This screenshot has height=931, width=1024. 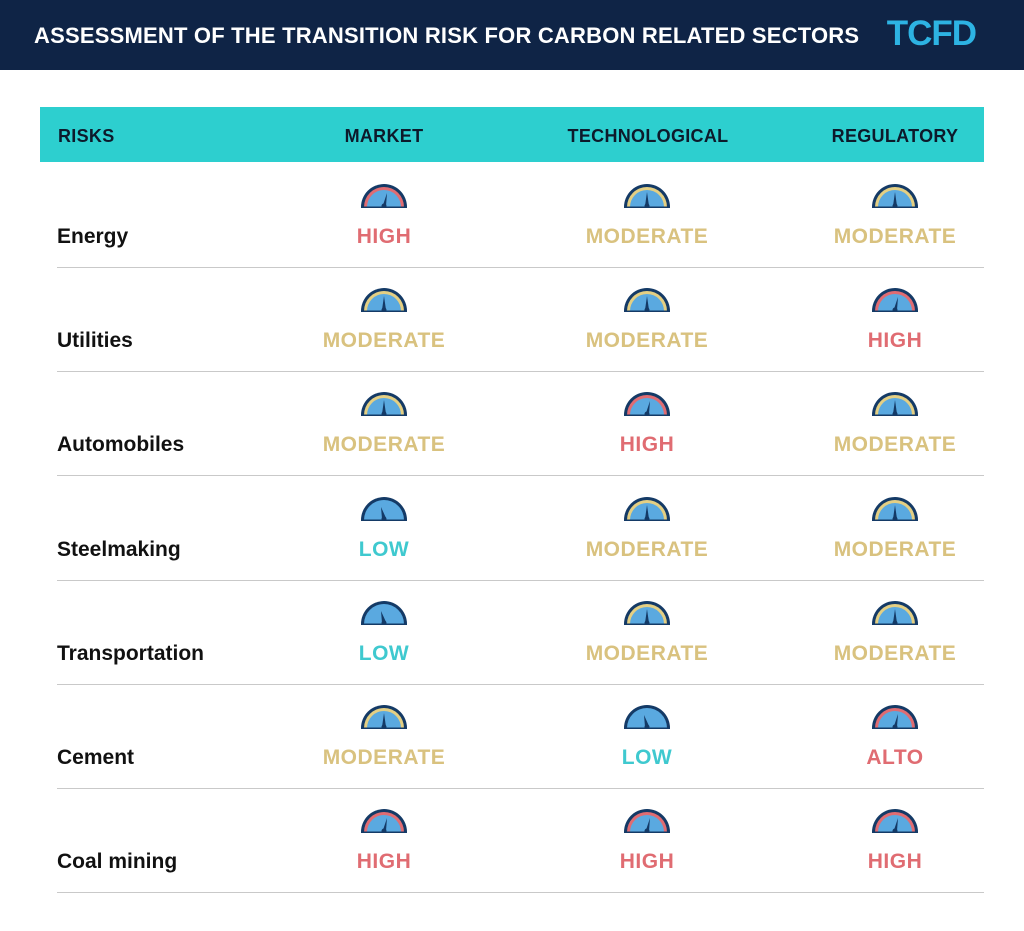 What do you see at coordinates (520, 320) in the screenshot?
I see `table-row: Utilities MODERATE MODERATE HIGH` at bounding box center [520, 320].